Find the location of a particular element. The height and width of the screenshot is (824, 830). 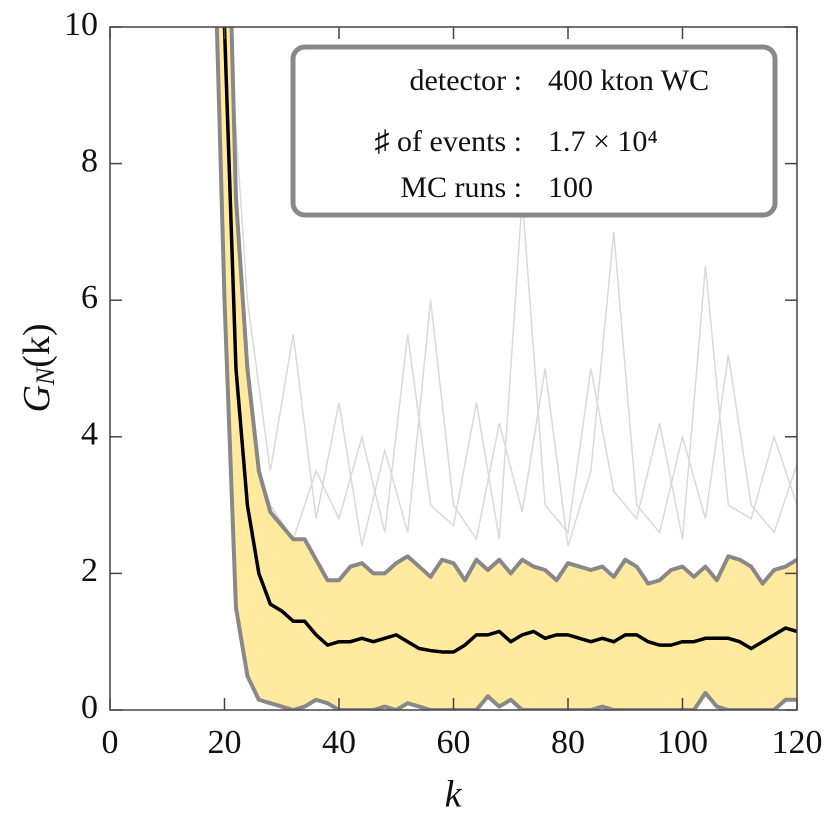

x-tick-label: 20 is located at coordinates (225, 742).